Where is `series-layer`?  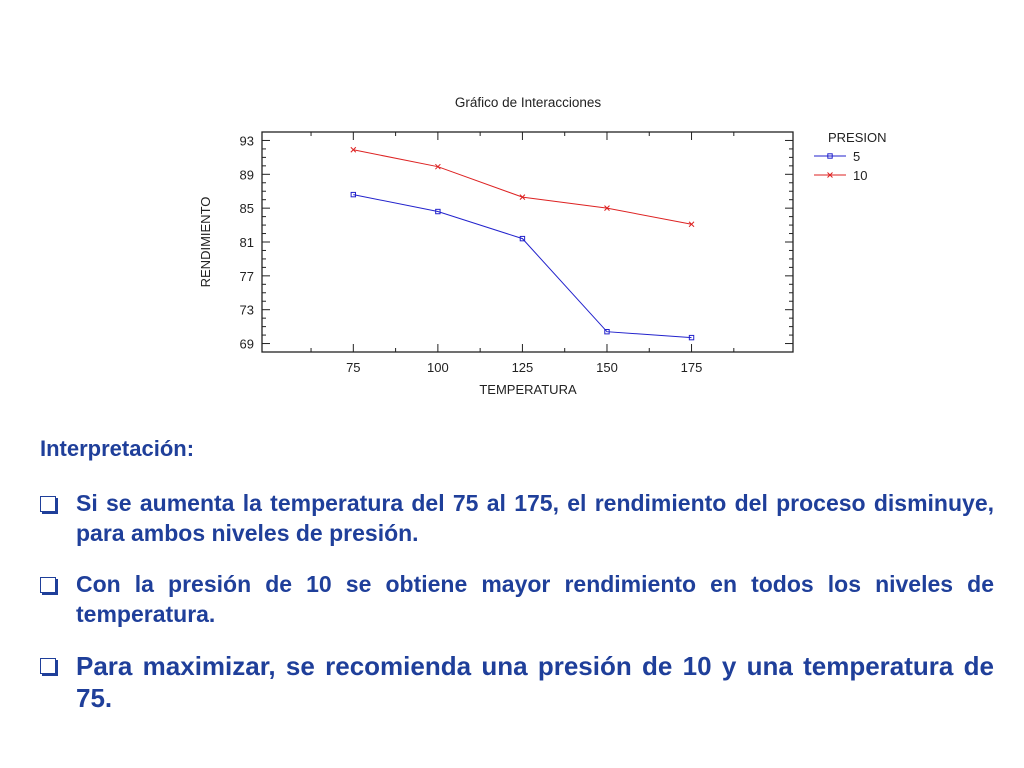
series-layer is located at coordinates (522, 243).